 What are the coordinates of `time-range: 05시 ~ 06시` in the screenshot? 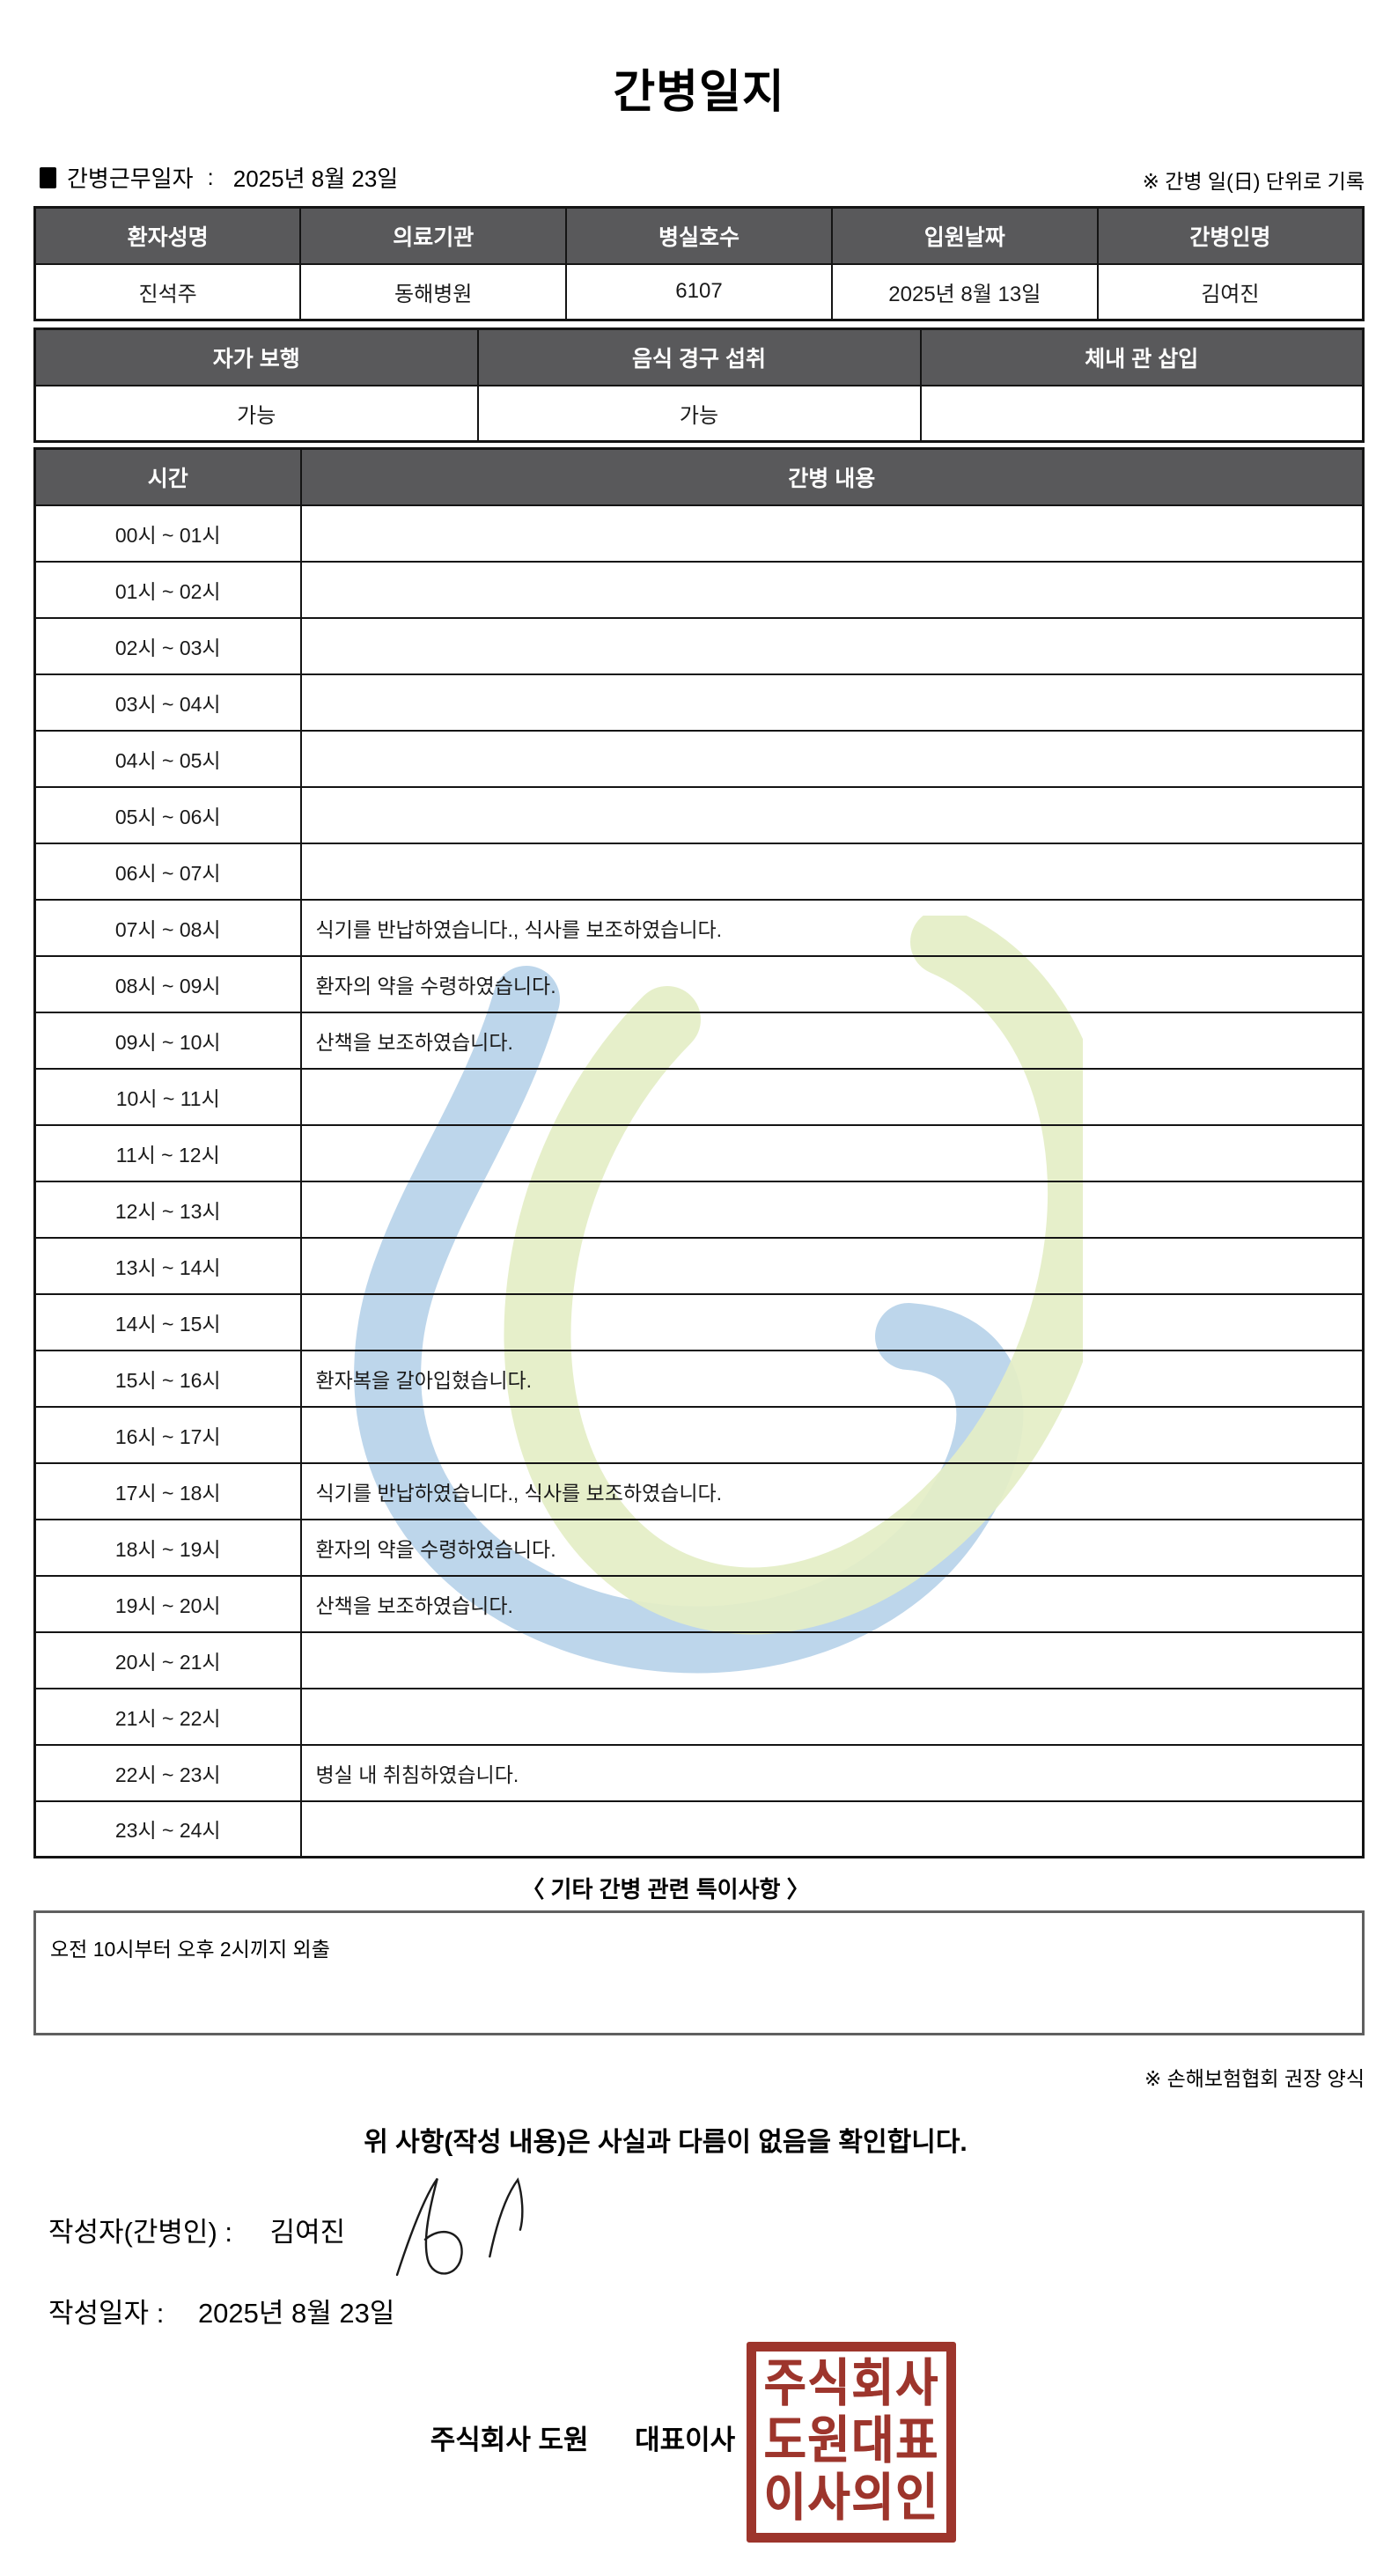 It's located at (167, 815).